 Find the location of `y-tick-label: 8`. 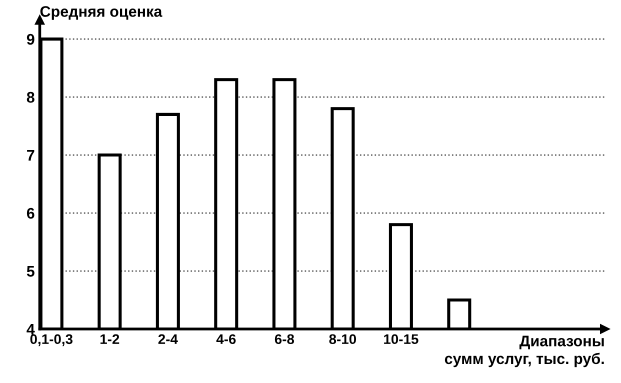

y-tick-label: 8 is located at coordinates (30, 97).